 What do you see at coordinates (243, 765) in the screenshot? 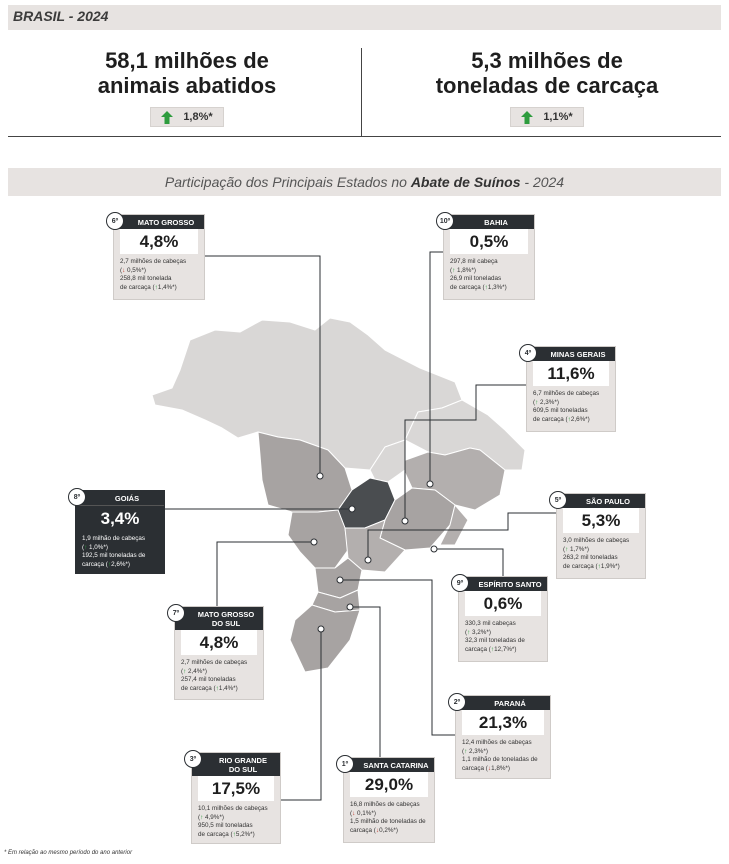
I see `state-name: RIO GRANDE DO SUL` at bounding box center [243, 765].